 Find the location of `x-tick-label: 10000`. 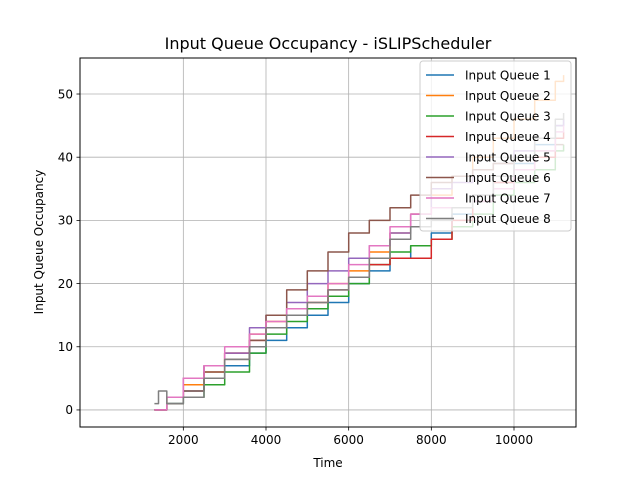

x-tick-label: 10000 is located at coordinates (514, 440).